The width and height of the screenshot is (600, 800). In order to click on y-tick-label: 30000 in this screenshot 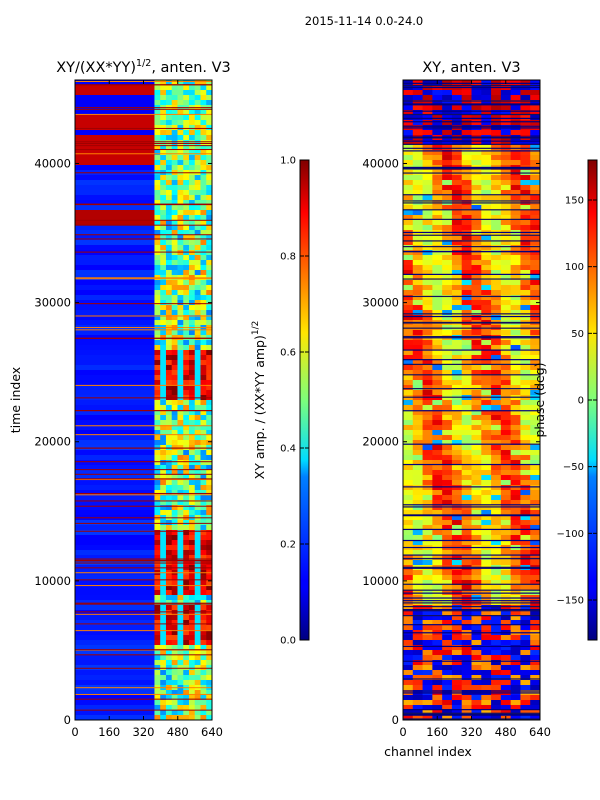, I will do `click(380, 303)`.